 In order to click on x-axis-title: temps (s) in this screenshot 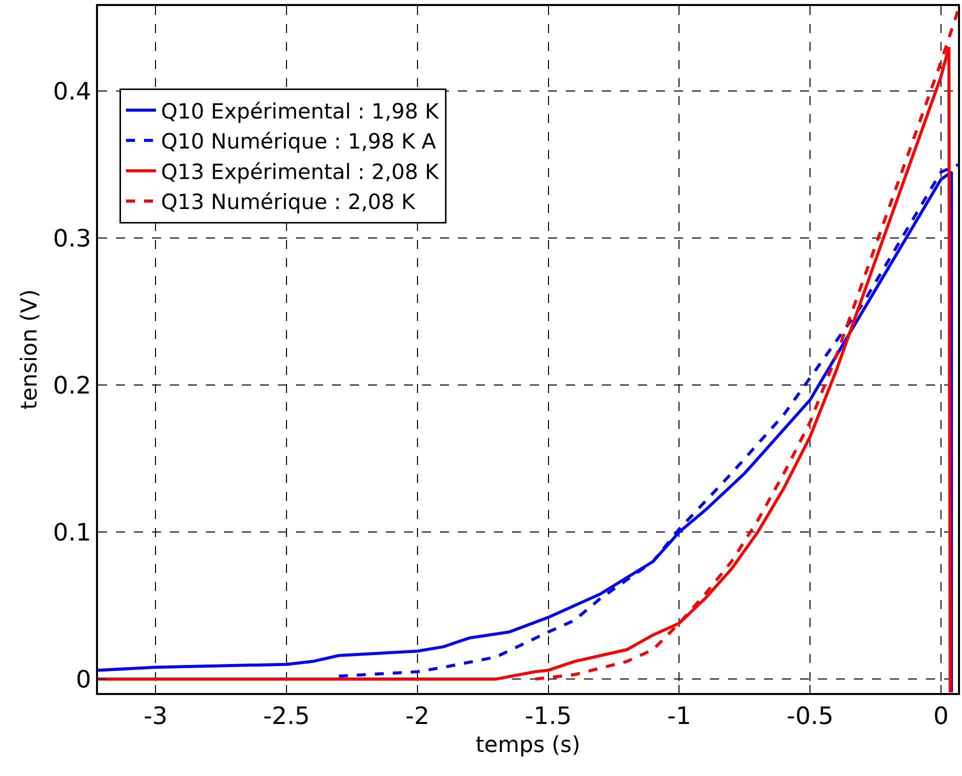, I will do `click(528, 745)`.